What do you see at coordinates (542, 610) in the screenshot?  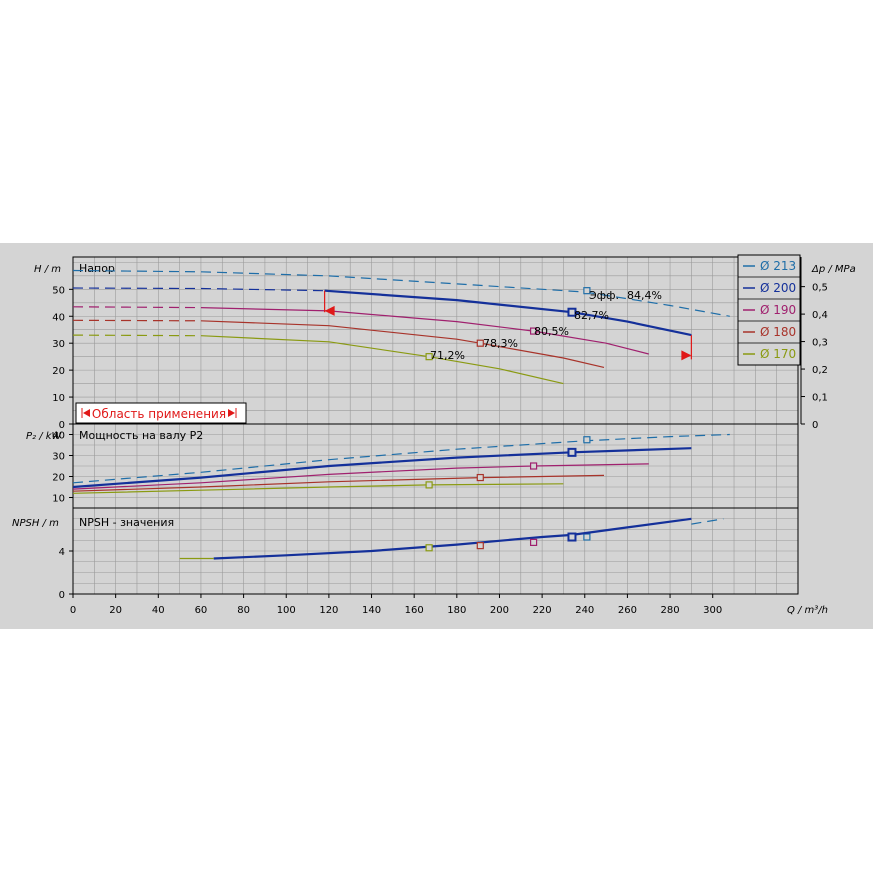 I see `x-tick-label: 220` at bounding box center [542, 610].